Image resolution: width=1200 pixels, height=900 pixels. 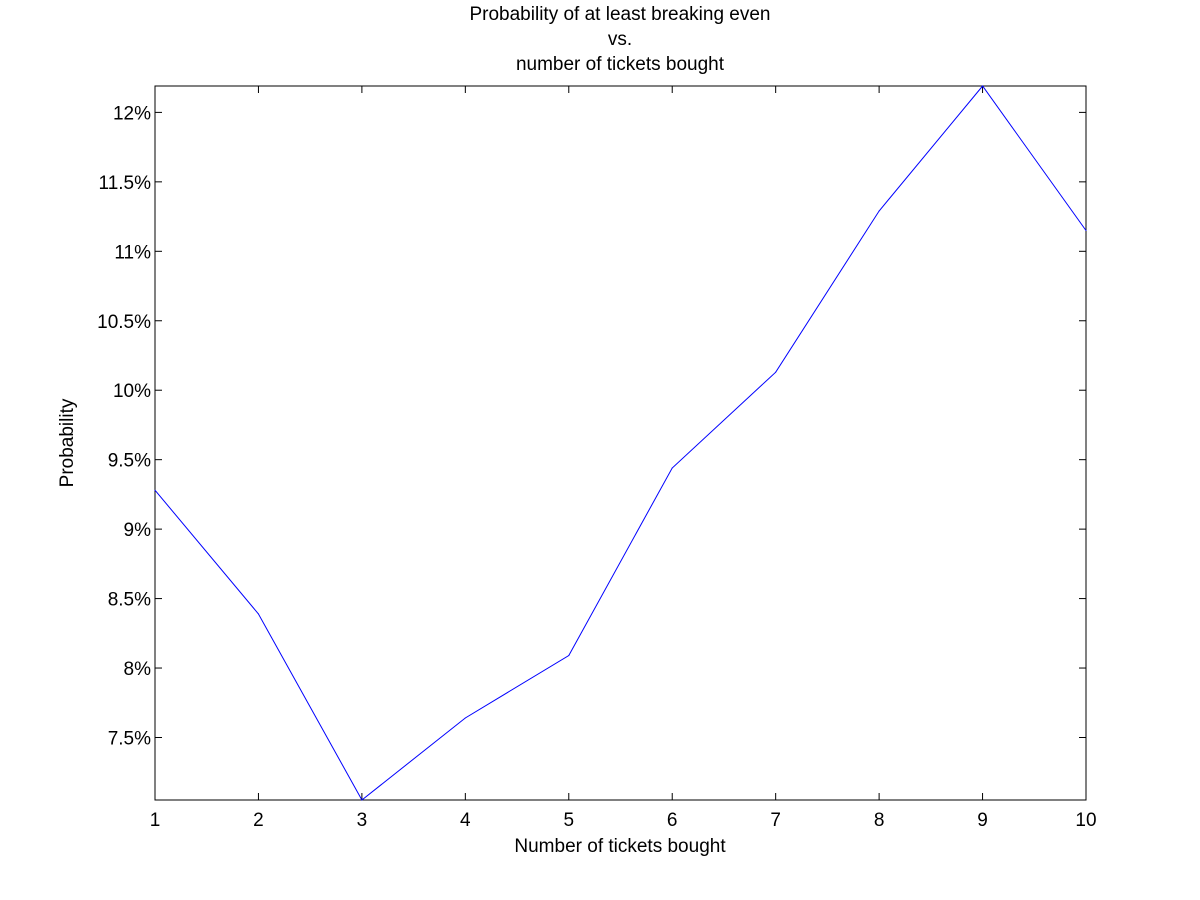 What do you see at coordinates (620, 64) in the screenshot?
I see `chart-title-line-3: number of tickets bought` at bounding box center [620, 64].